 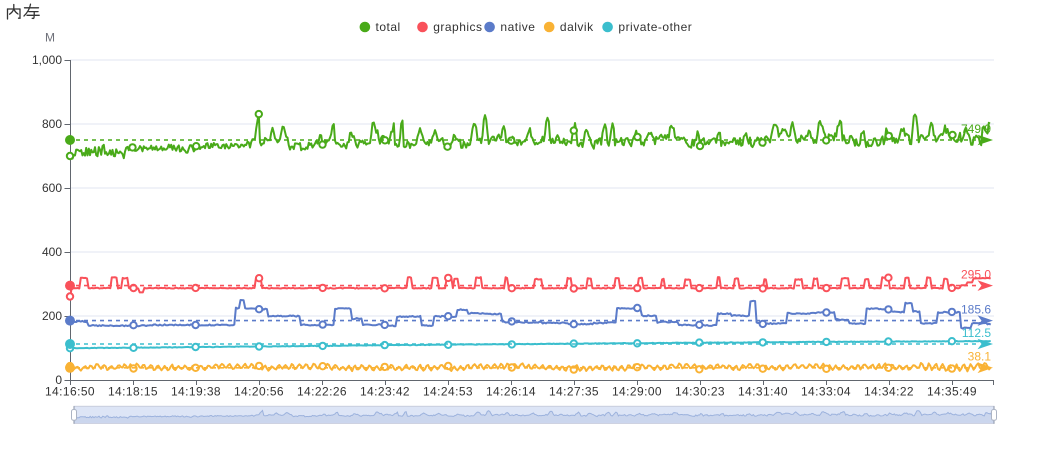 I want to click on svg-text: 1,000, so click(x=47, y=60).